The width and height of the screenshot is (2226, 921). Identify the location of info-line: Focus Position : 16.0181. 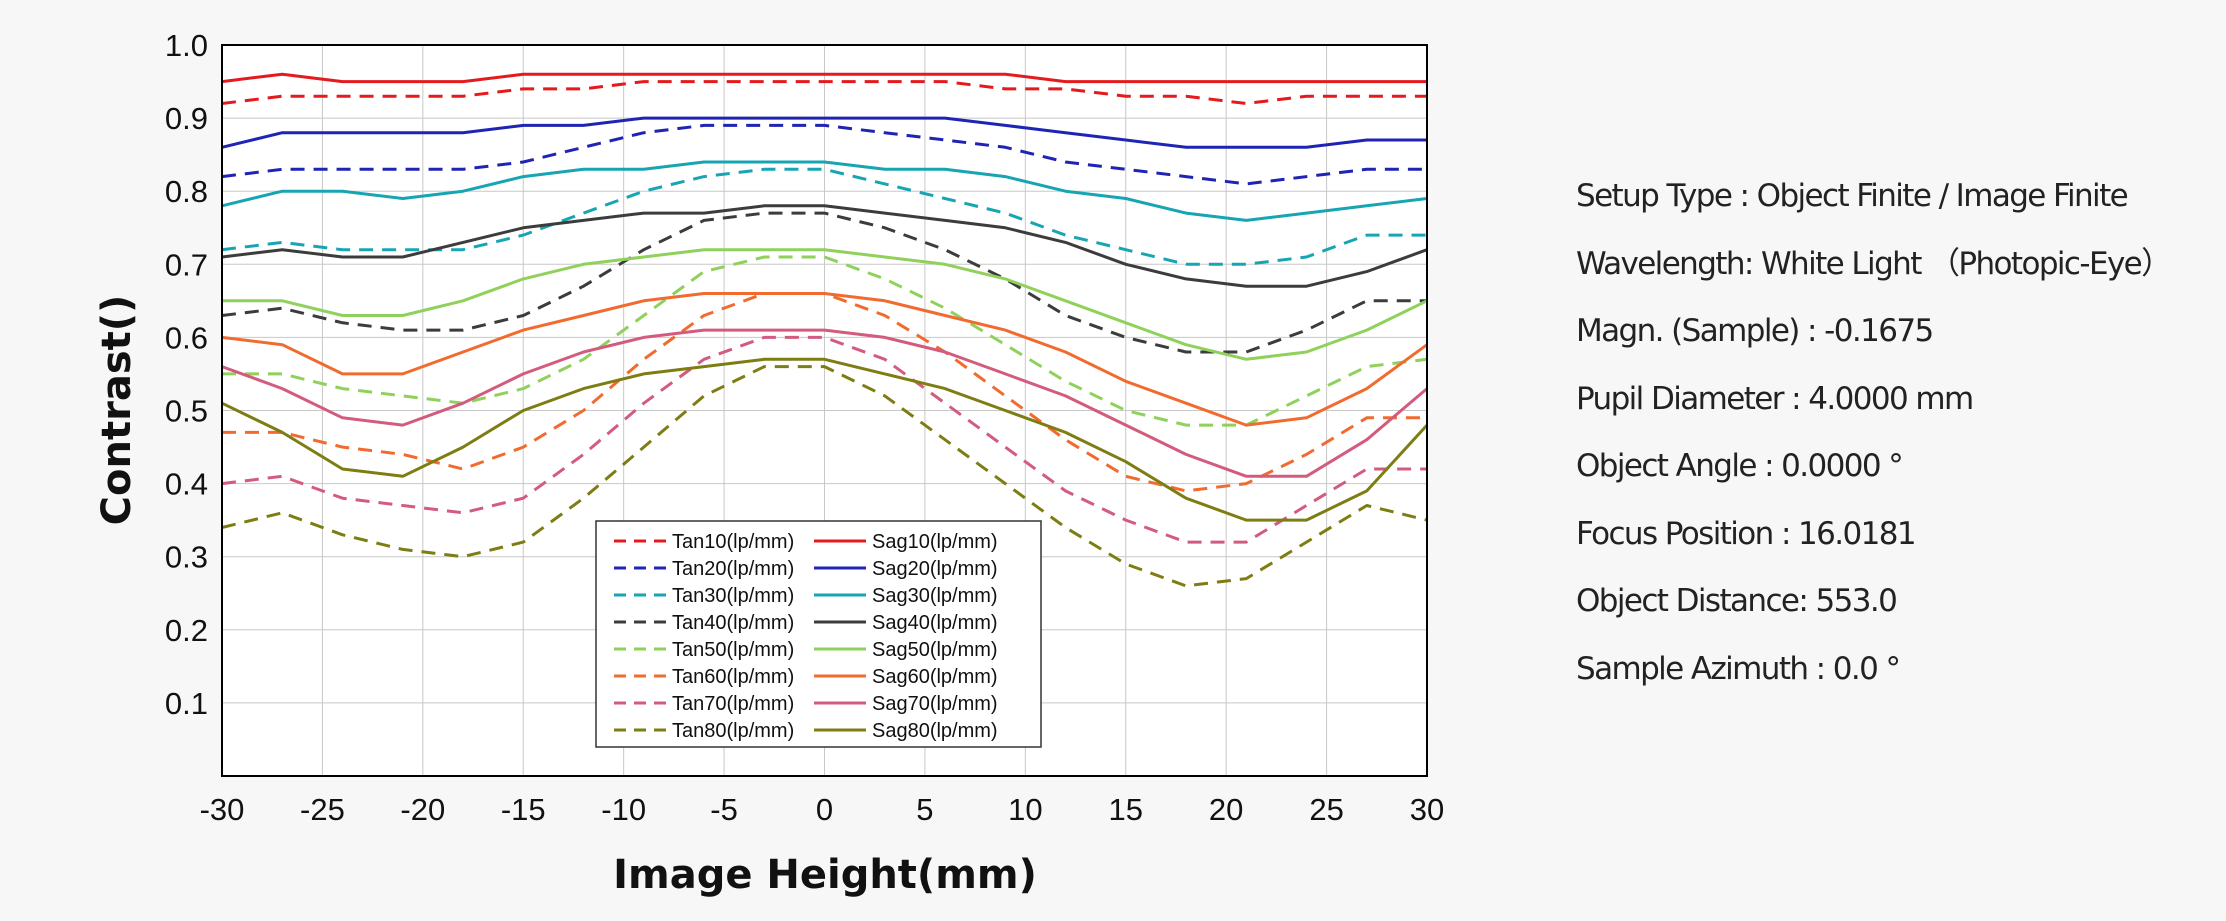
(1746, 533).